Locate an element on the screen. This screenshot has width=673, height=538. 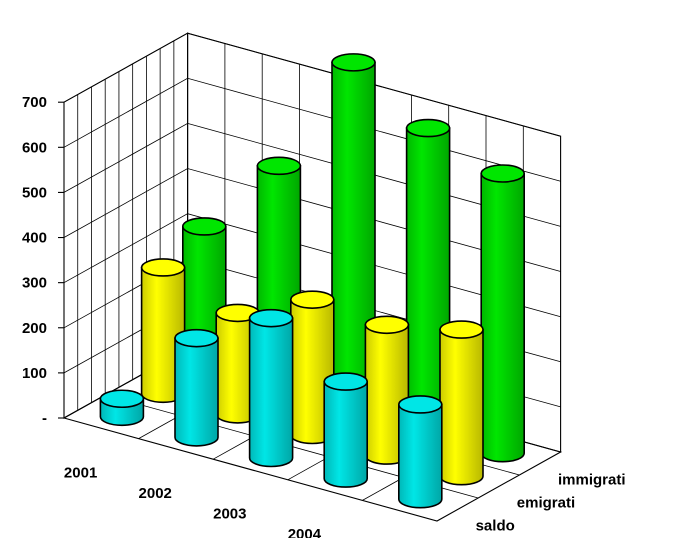
y-tick-label: 400 is located at coordinates (34, 238).